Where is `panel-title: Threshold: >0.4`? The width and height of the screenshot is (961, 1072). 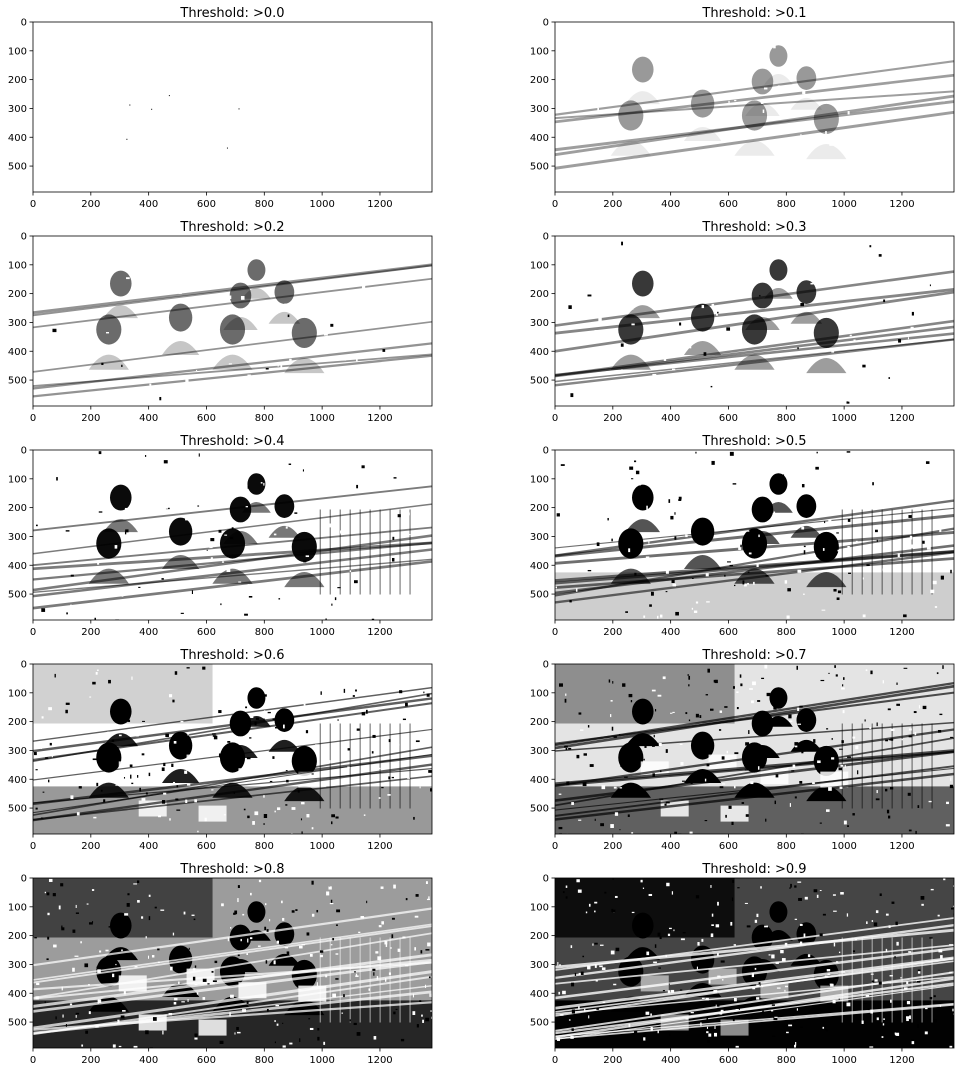
panel-title: Threshold: >0.4 is located at coordinates (231, 441).